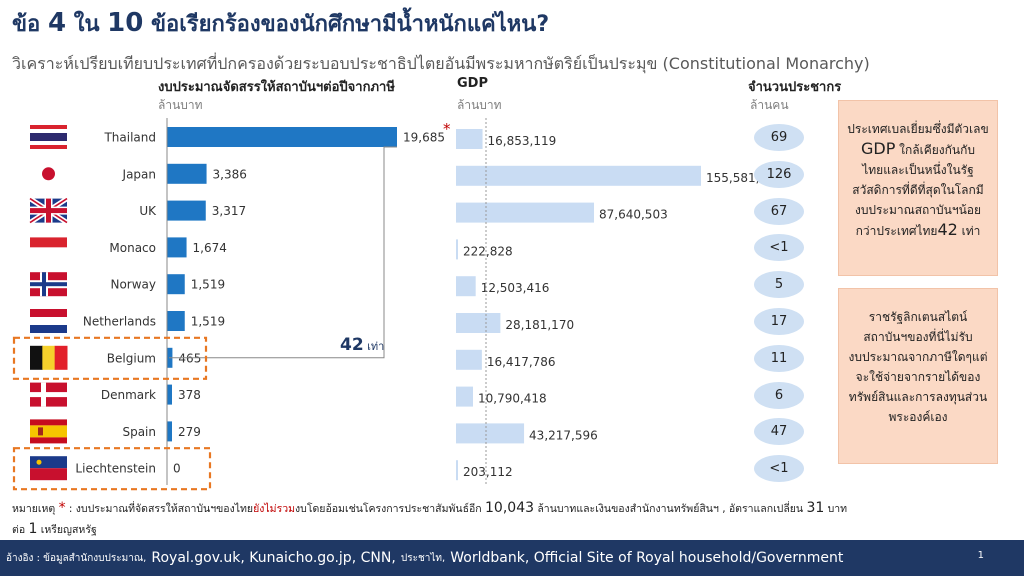 Image resolution: width=1024 pixels, height=576 pixels. I want to click on gdp-value-label: 203,112, so click(488, 472).